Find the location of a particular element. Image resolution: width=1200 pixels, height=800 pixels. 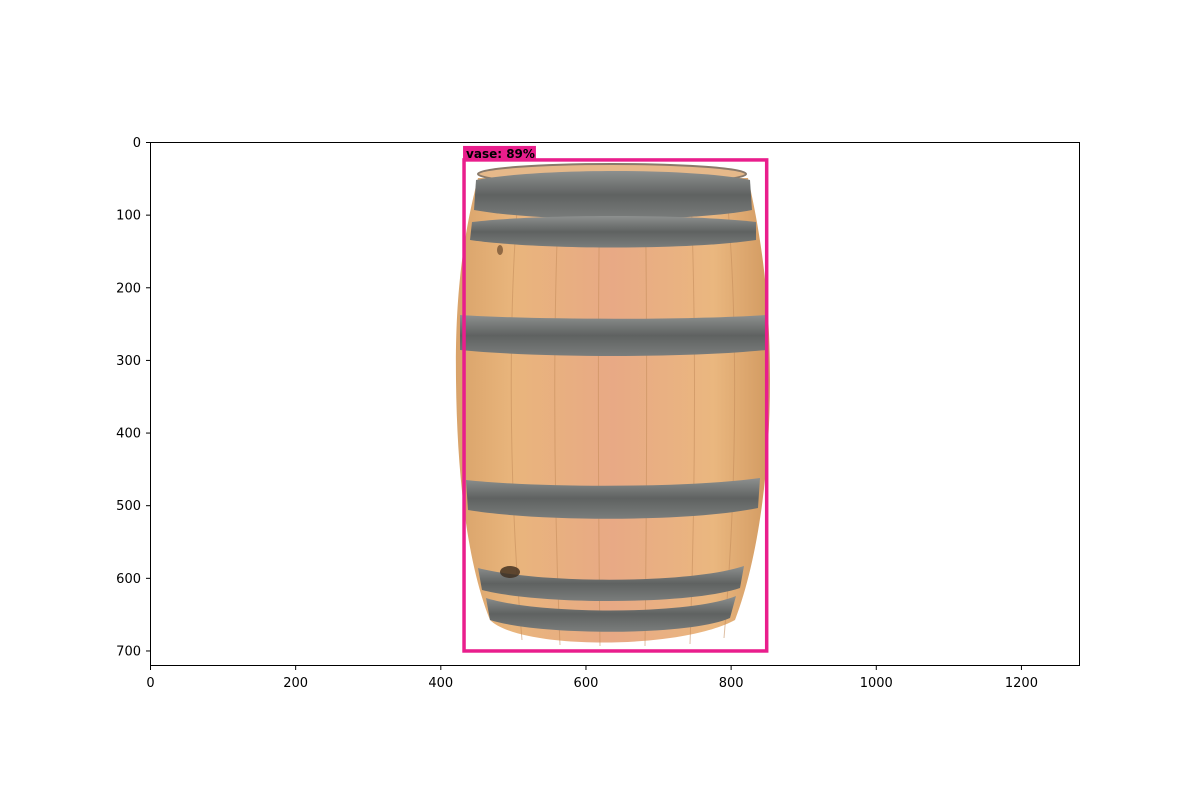

x-tick-label: 1200 is located at coordinates (1021, 683).